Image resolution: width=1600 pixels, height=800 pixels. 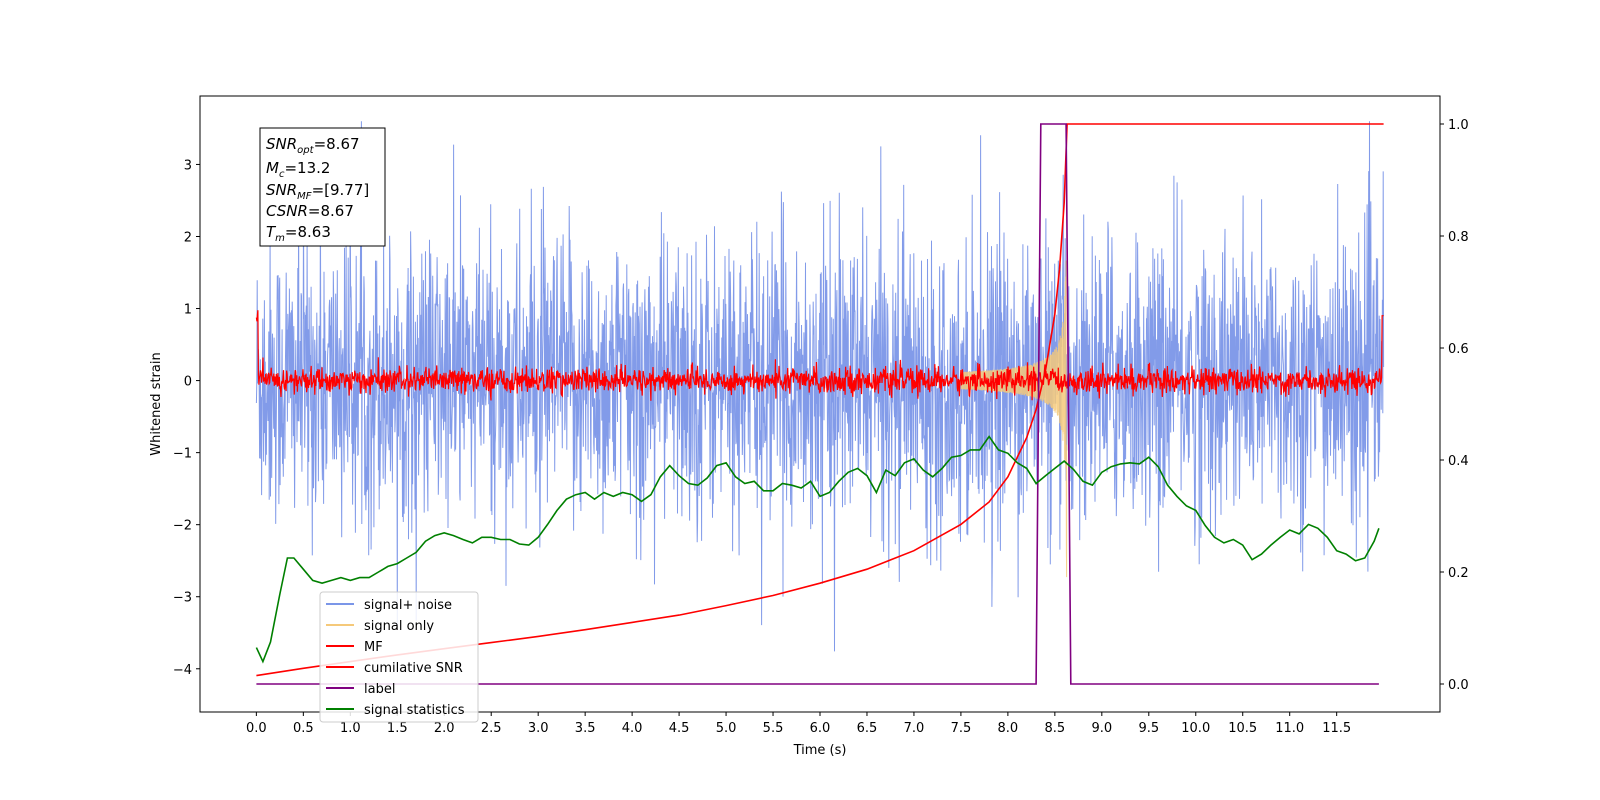 I want to click on legend-label: signal+ noise, so click(x=408, y=605).